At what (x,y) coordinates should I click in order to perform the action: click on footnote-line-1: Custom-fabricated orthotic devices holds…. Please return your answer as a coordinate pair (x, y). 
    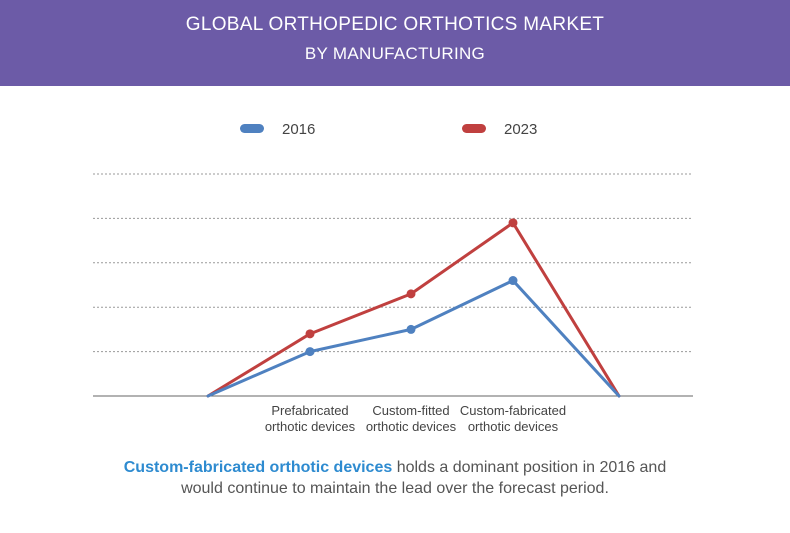
    Looking at the image, I should click on (395, 467).